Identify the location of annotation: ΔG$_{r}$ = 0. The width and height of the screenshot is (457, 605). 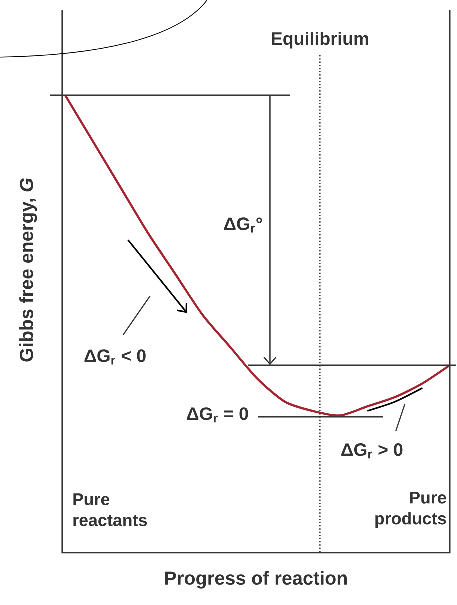
(217, 415).